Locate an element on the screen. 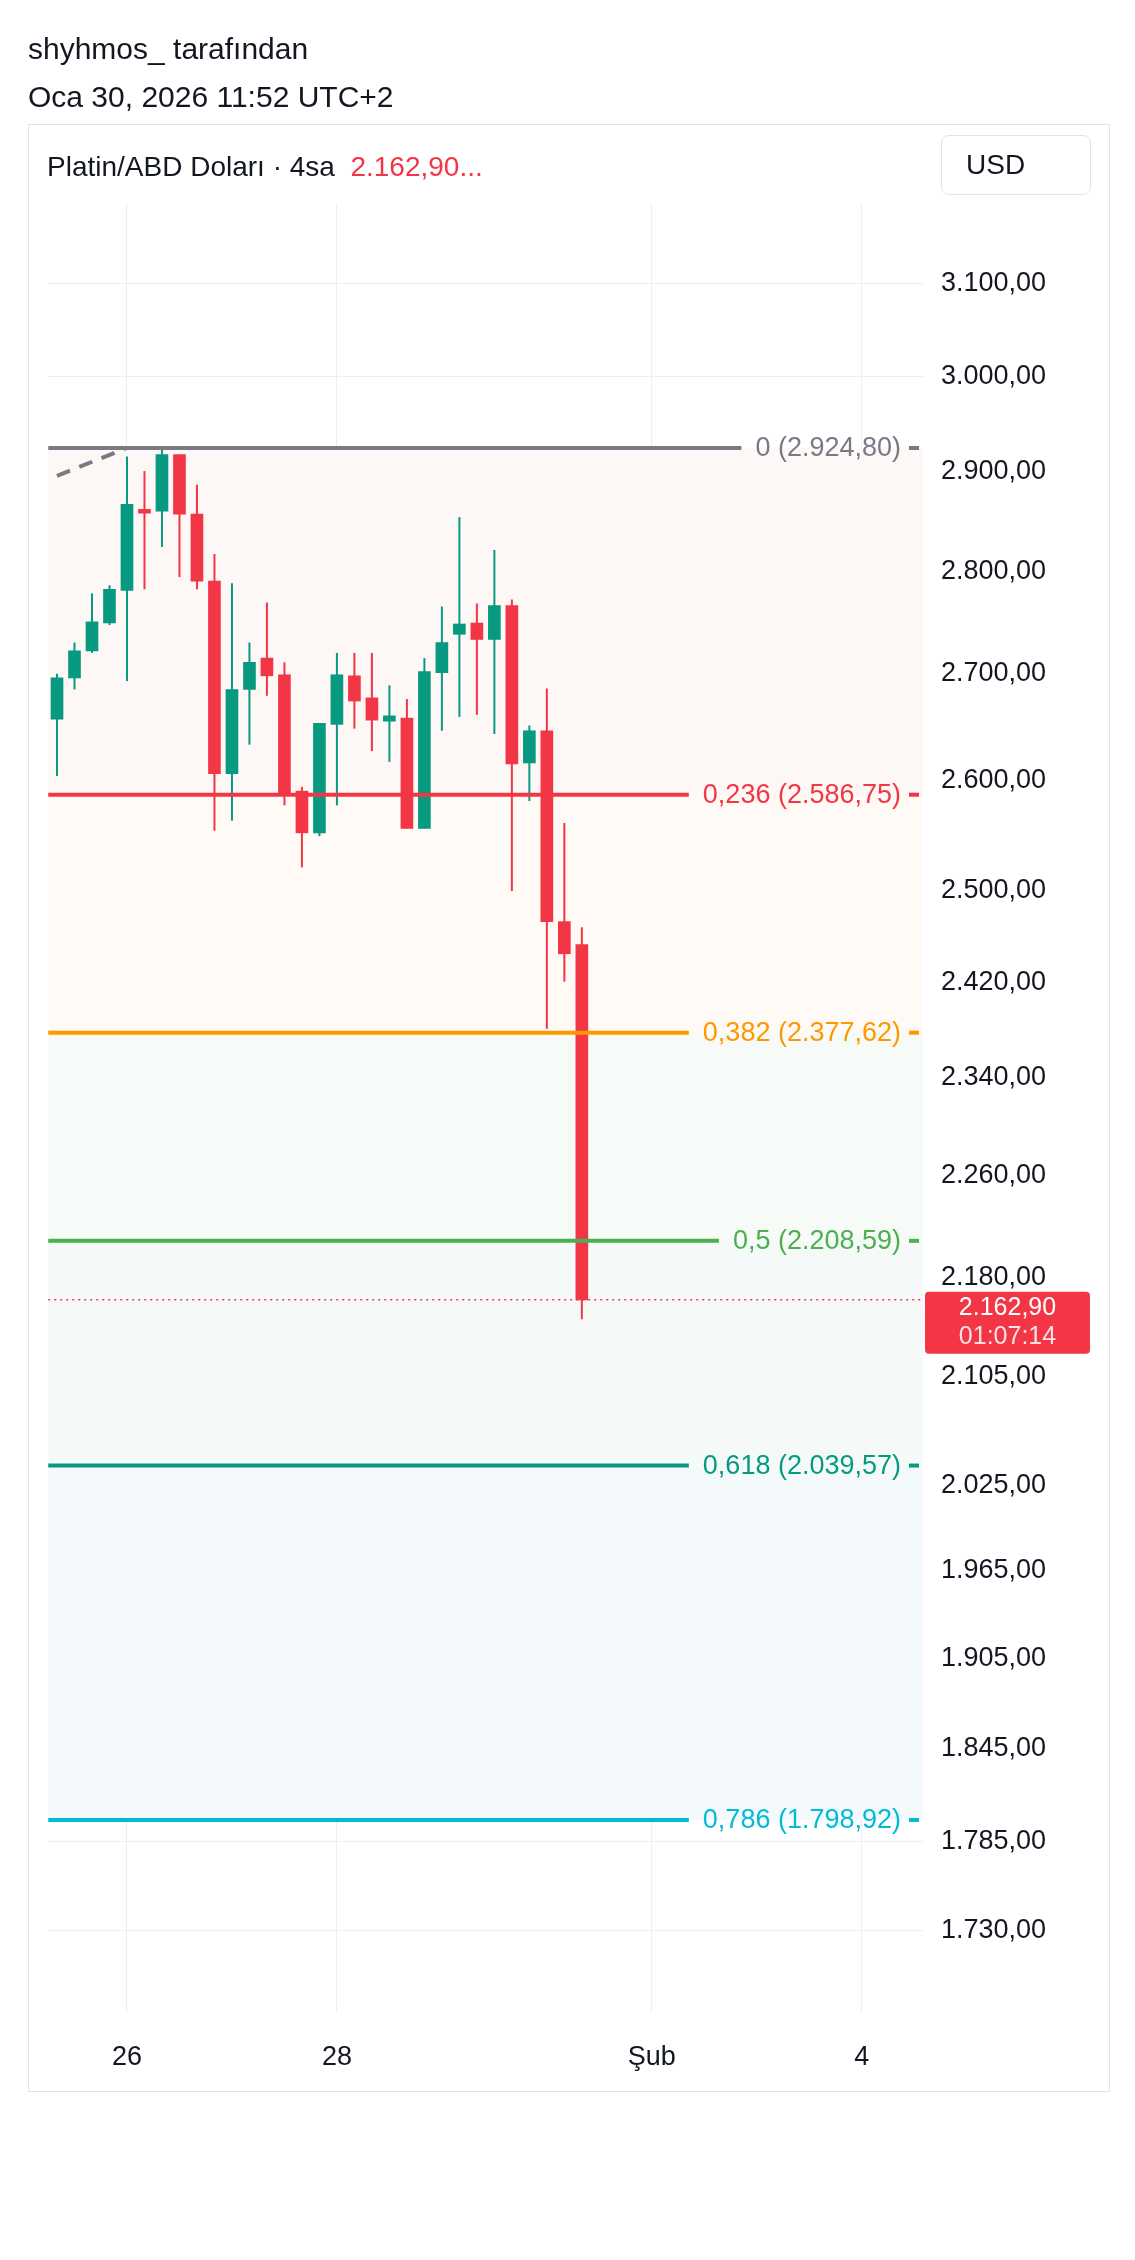 This screenshot has height=2260, width=1135. y-tick-label: 2.600,00 is located at coordinates (994, 778).